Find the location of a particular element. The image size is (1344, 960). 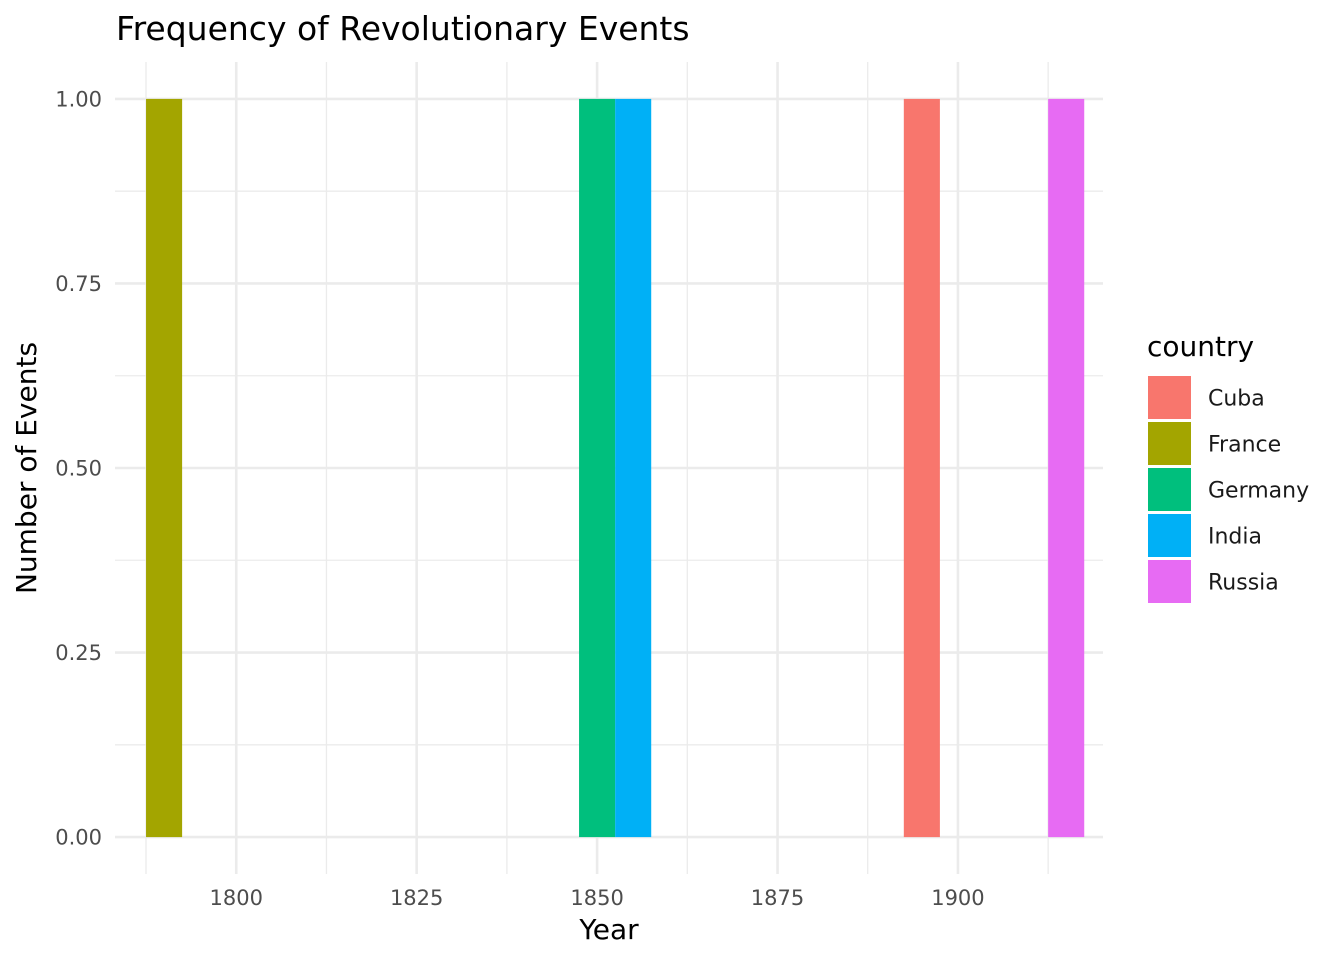

y-tick-label: 1.00 is located at coordinates (78, 99).